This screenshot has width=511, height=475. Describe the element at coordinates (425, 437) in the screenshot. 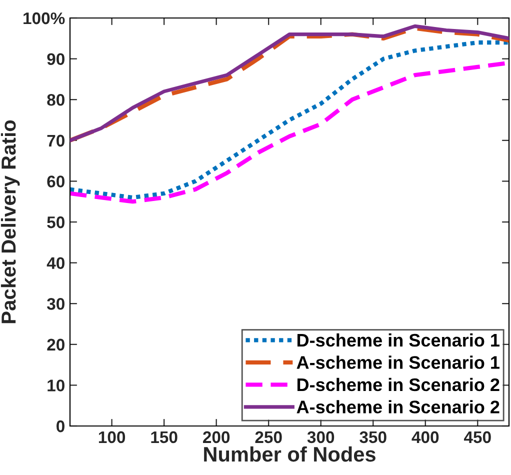

I see `x-tick-label: 400` at that location.